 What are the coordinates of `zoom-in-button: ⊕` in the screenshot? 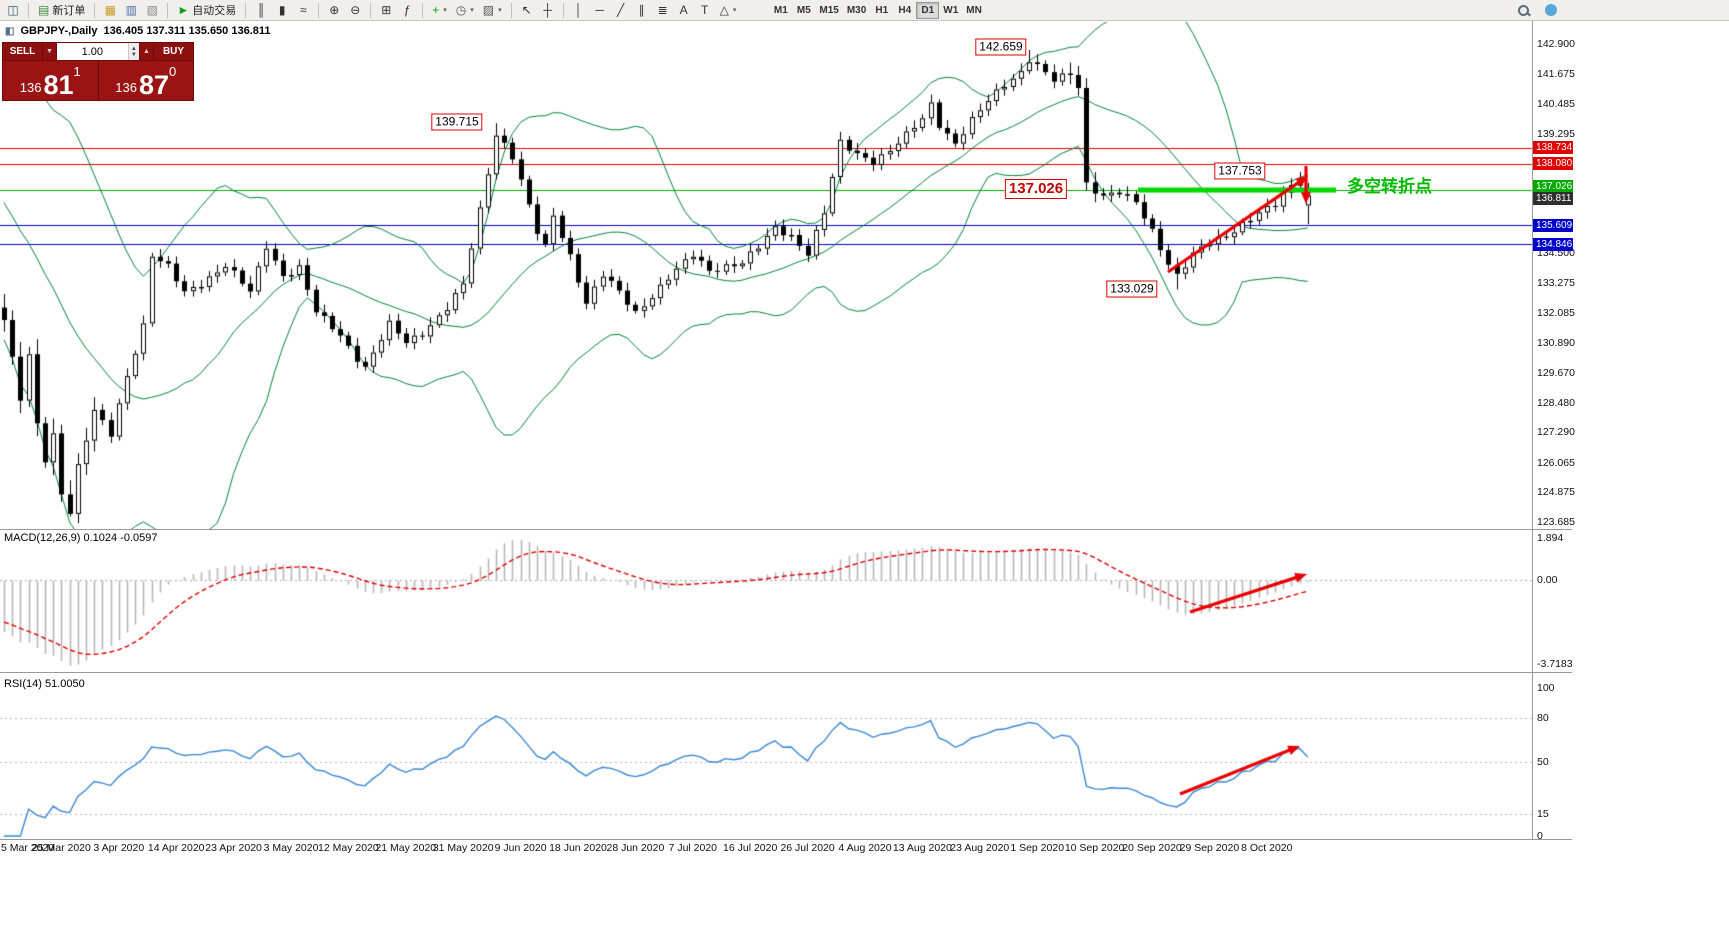 It's located at (334, 10).